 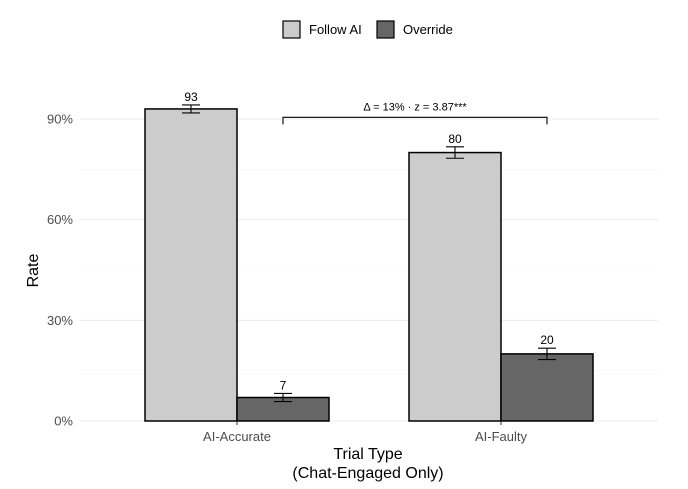 What do you see at coordinates (547, 387) in the screenshot?
I see `bar-override-ai-faulty` at bounding box center [547, 387].